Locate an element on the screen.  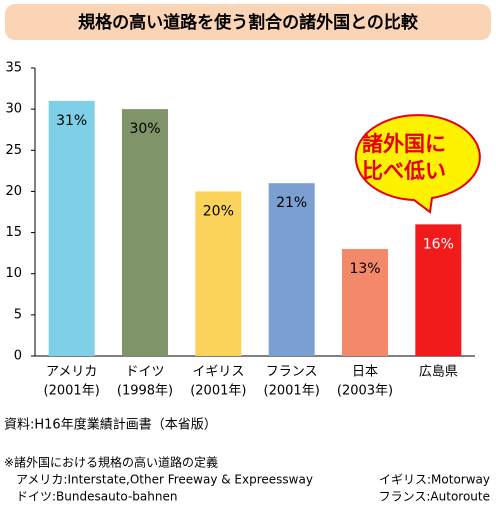
chart-title: 規格の高い道路を使う割合の諸外国との比較 is located at coordinates (248, 22).